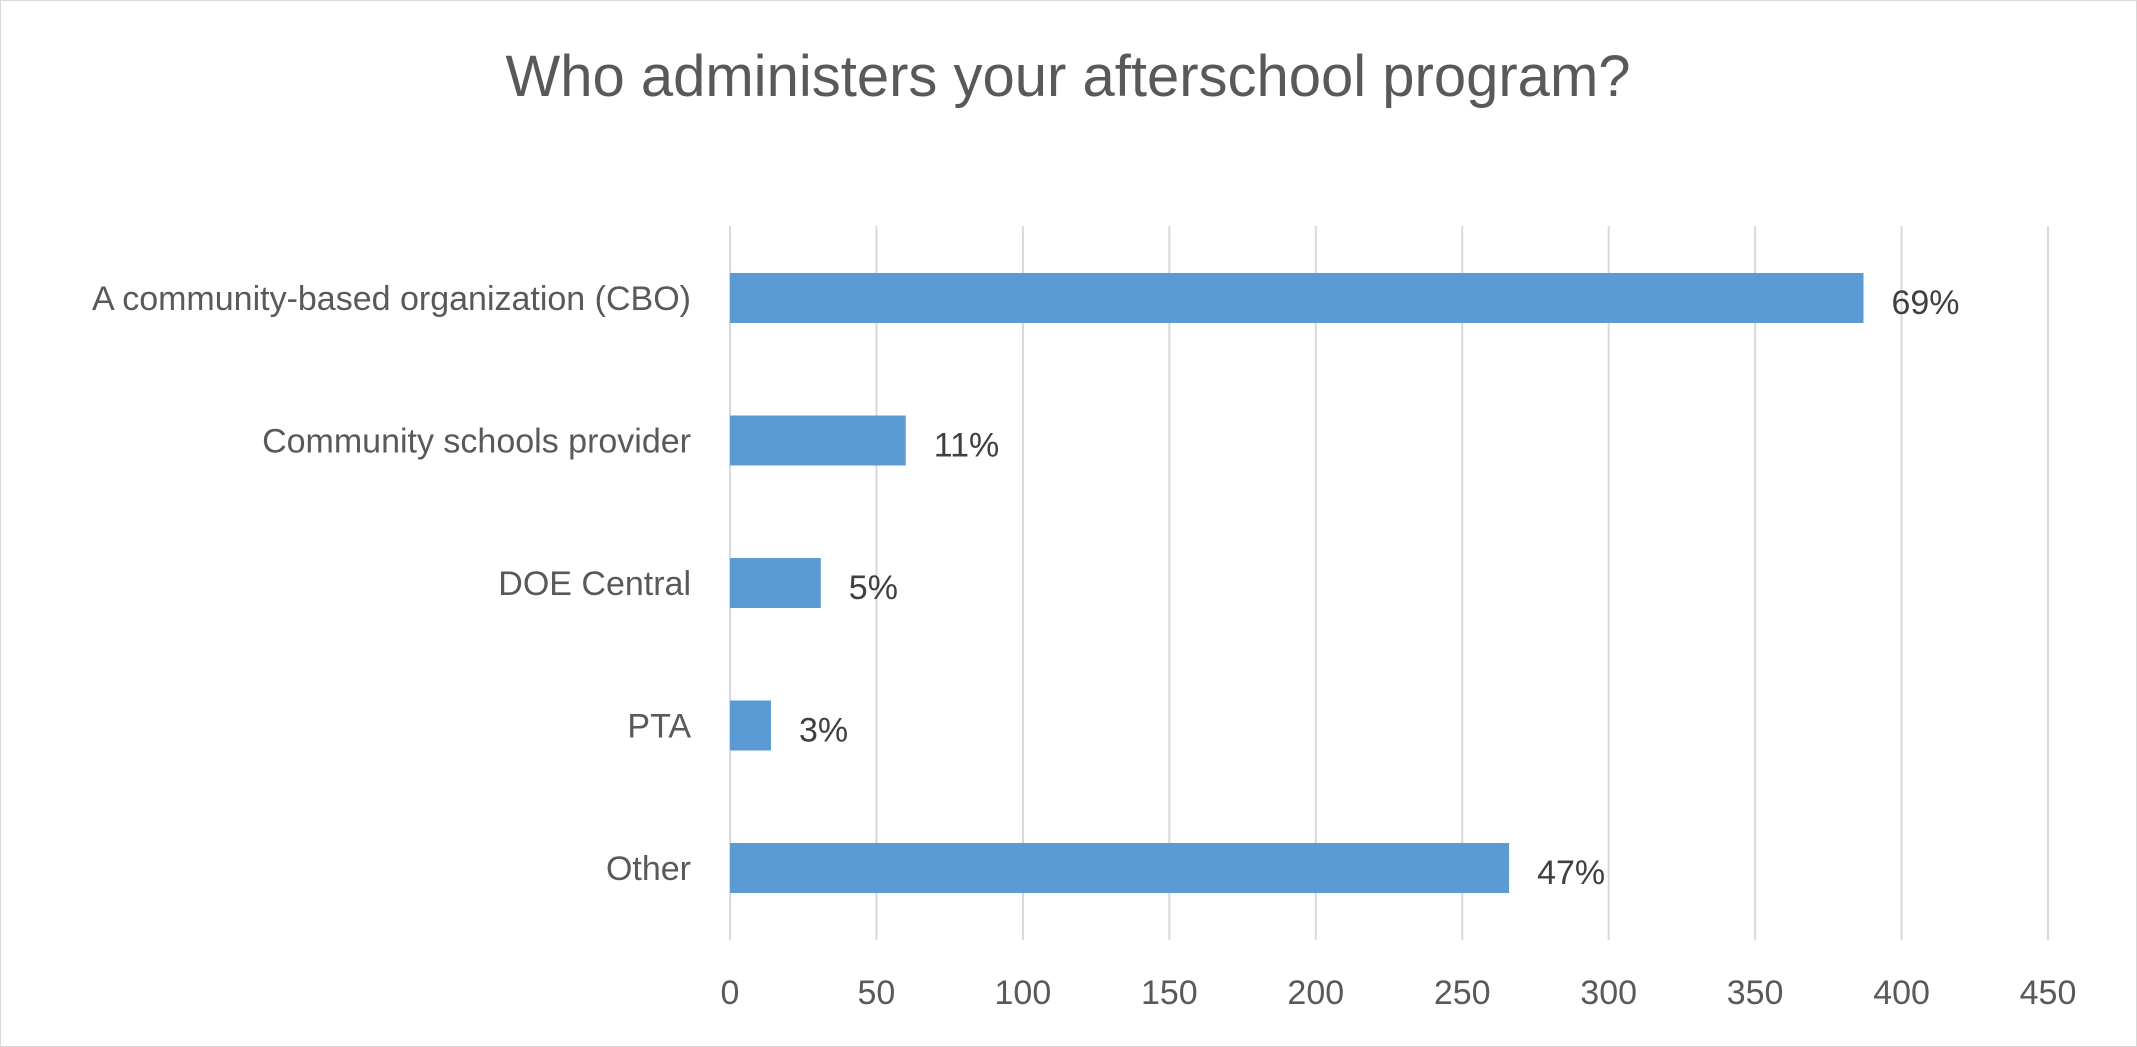 The height and width of the screenshot is (1047, 2137). Describe the element at coordinates (1169, 993) in the screenshot. I see `x-tick-label: 150` at that location.